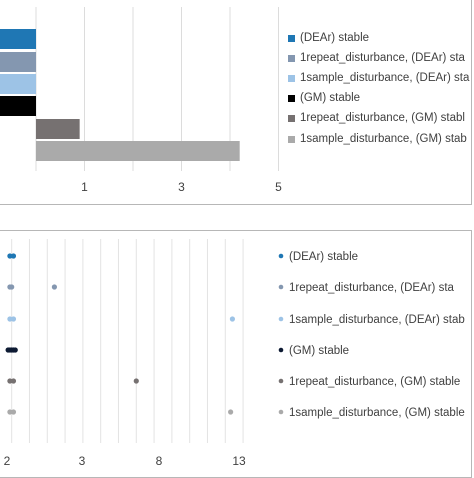 Image resolution: width=474 pixels, height=478 pixels. What do you see at coordinates (382, 118) in the screenshot?
I see `legend-label: 1repeat_disturbance, (GM) stabl` at bounding box center [382, 118].